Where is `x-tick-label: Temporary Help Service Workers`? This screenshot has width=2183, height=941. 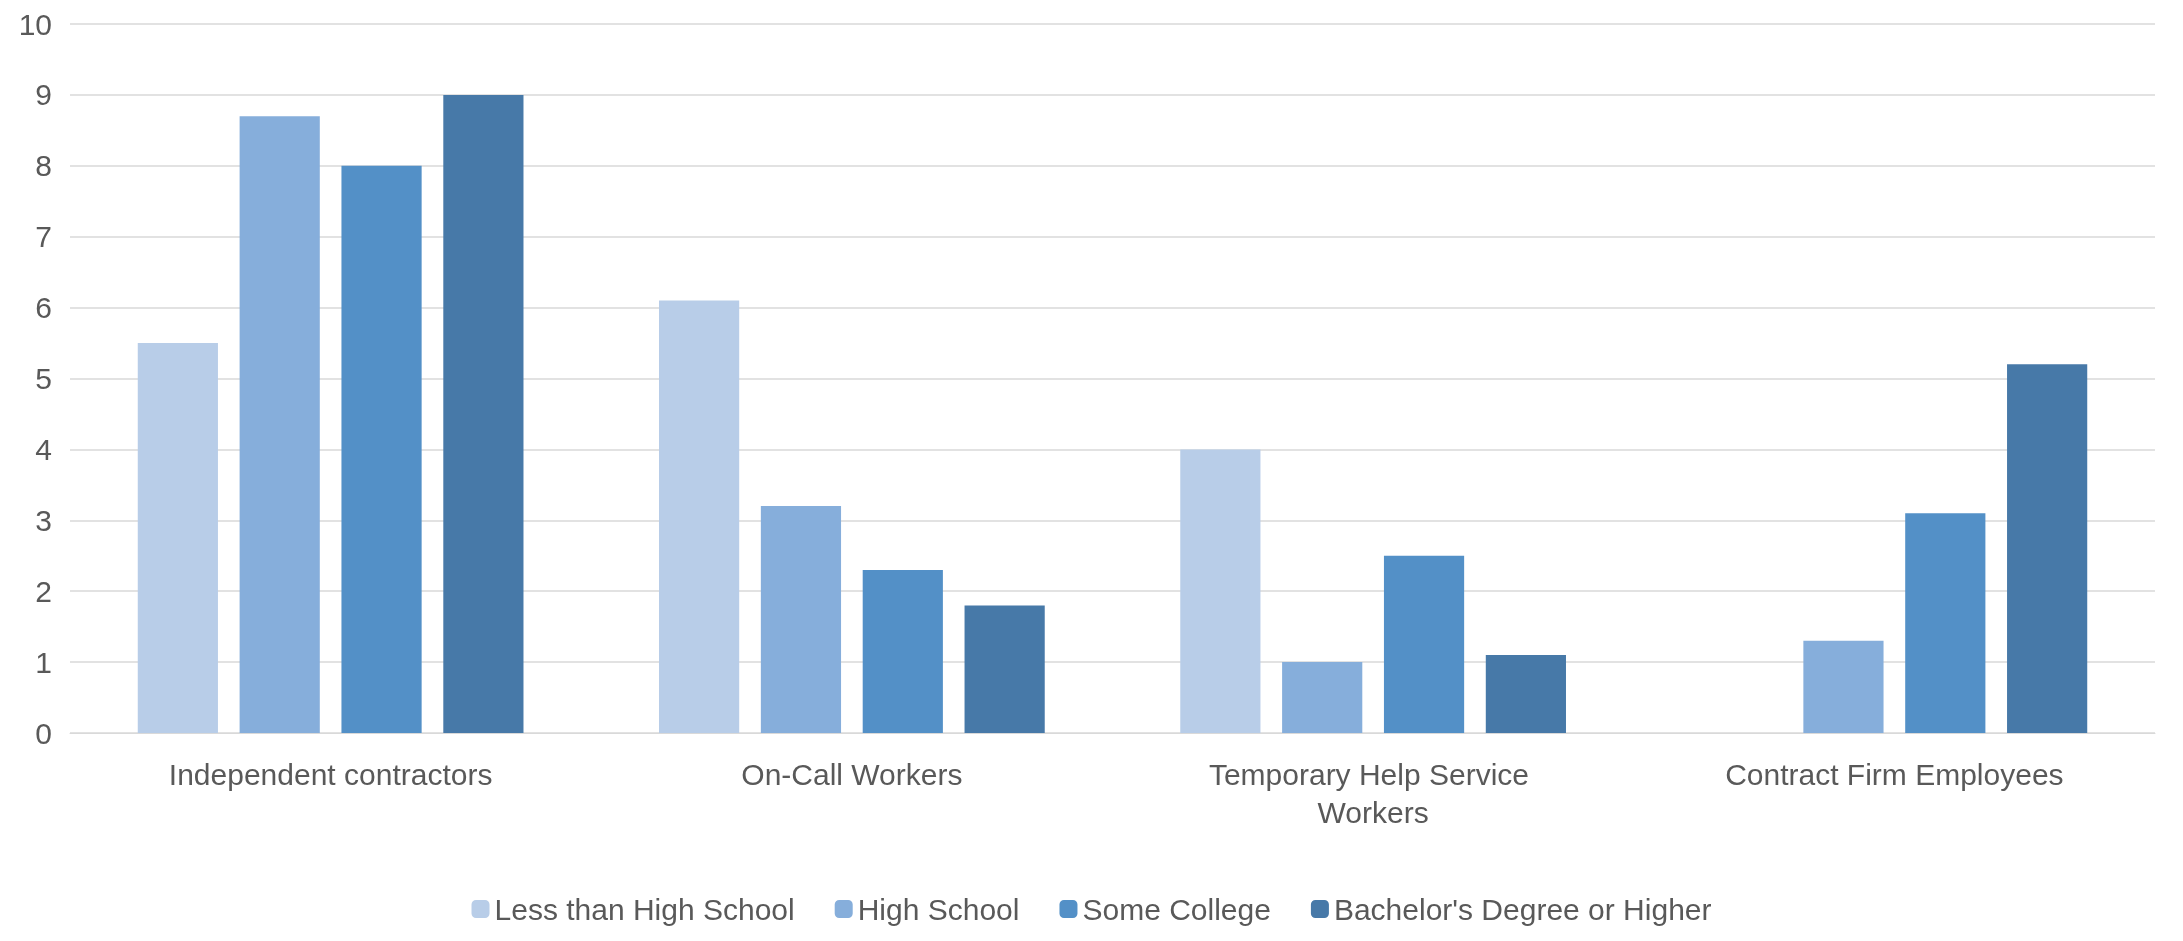
x-tick-label: Temporary Help Service Workers is located at coordinates (1373, 793).